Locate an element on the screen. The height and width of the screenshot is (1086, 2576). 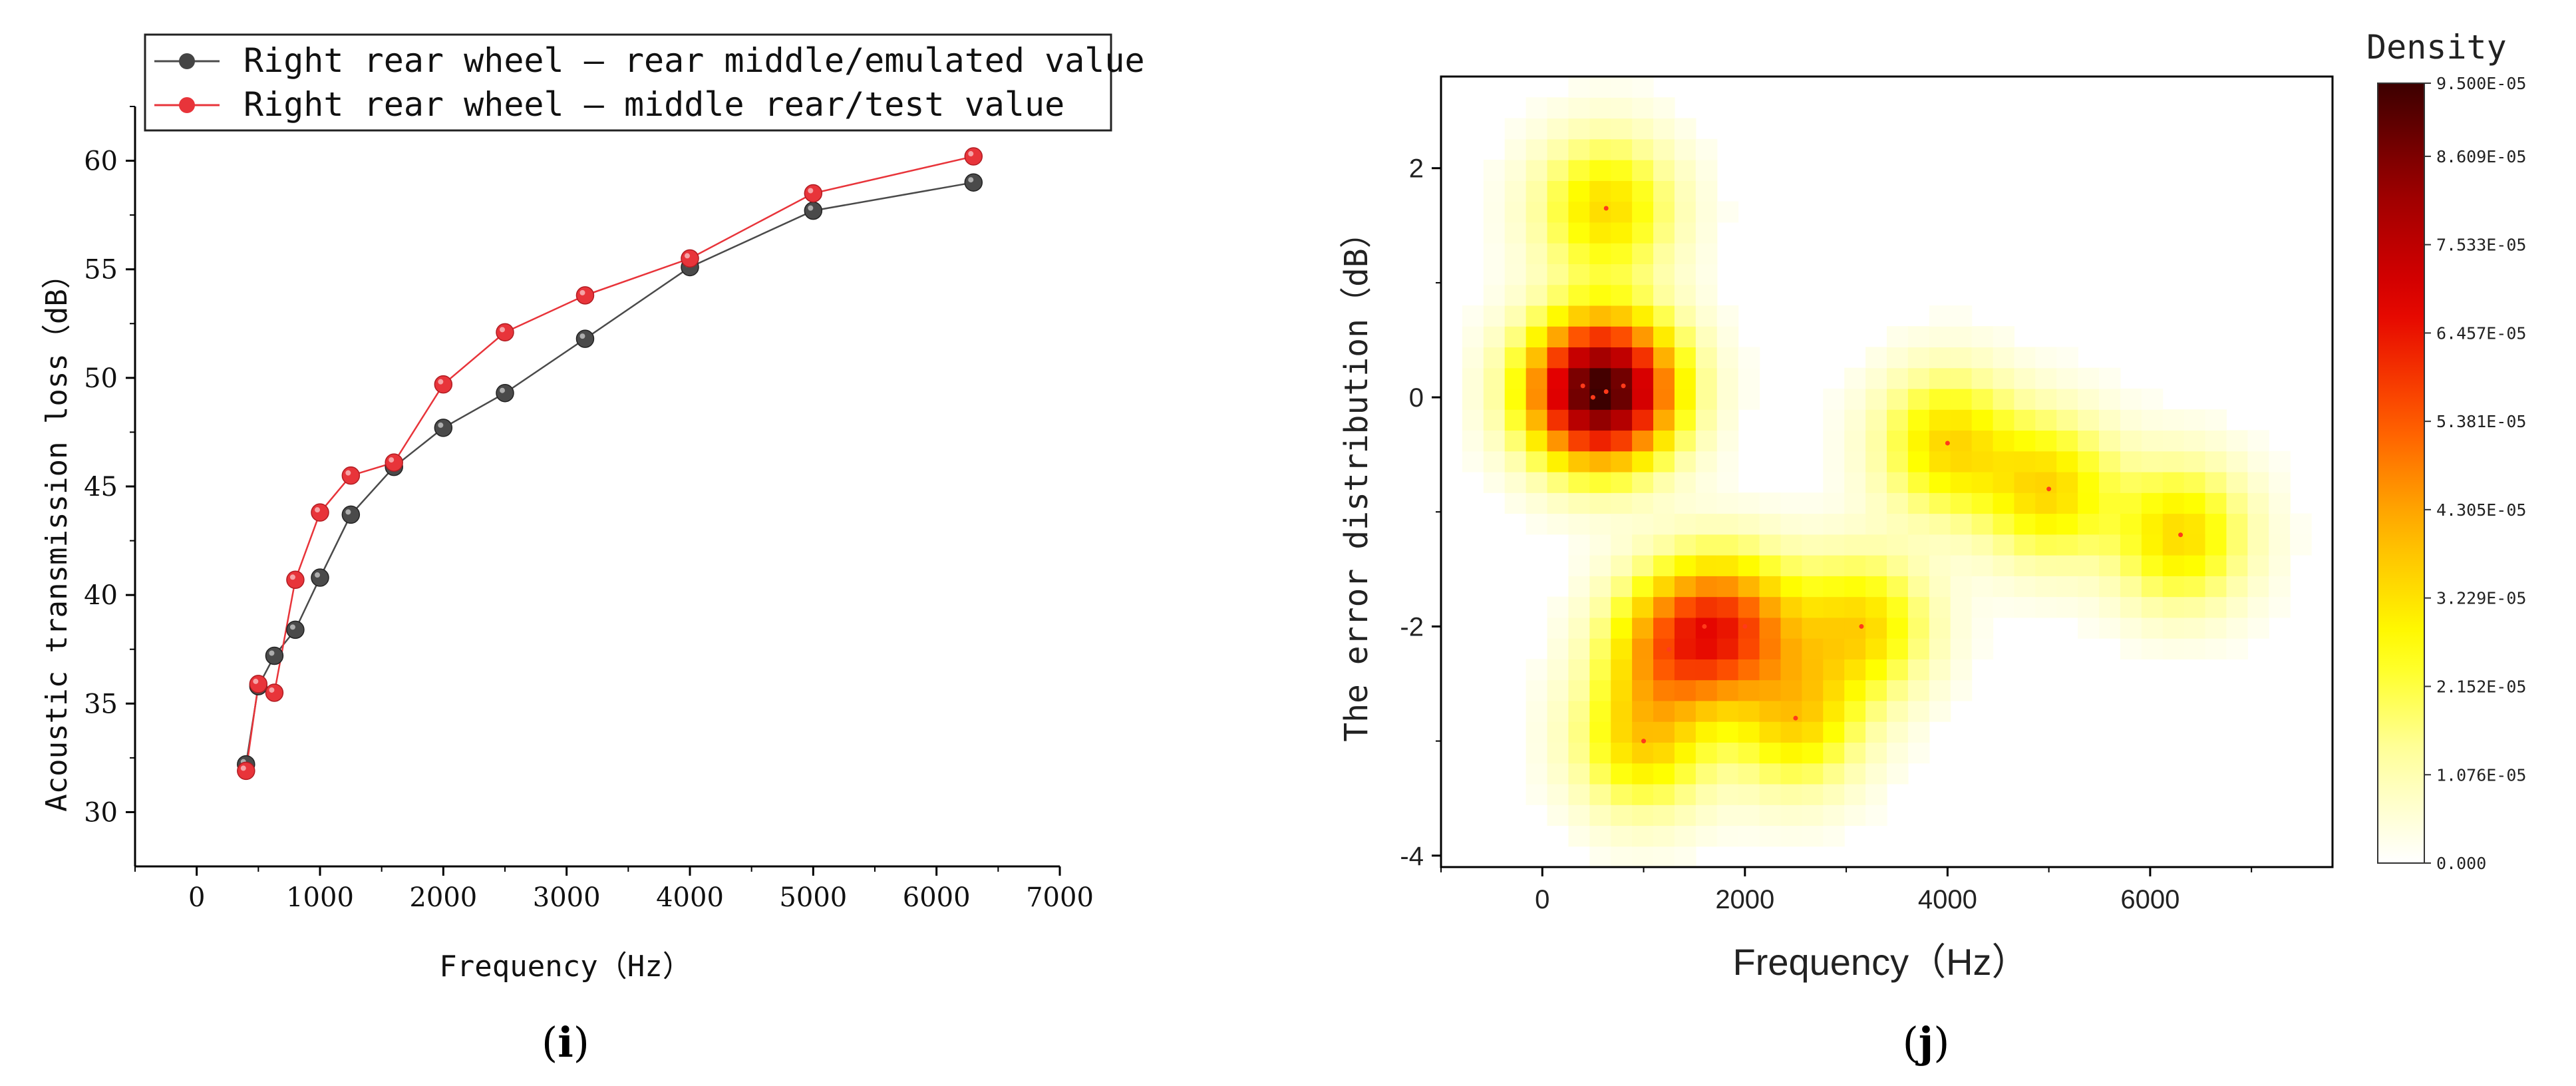
y-tick-label: 35 is located at coordinates (101, 704).